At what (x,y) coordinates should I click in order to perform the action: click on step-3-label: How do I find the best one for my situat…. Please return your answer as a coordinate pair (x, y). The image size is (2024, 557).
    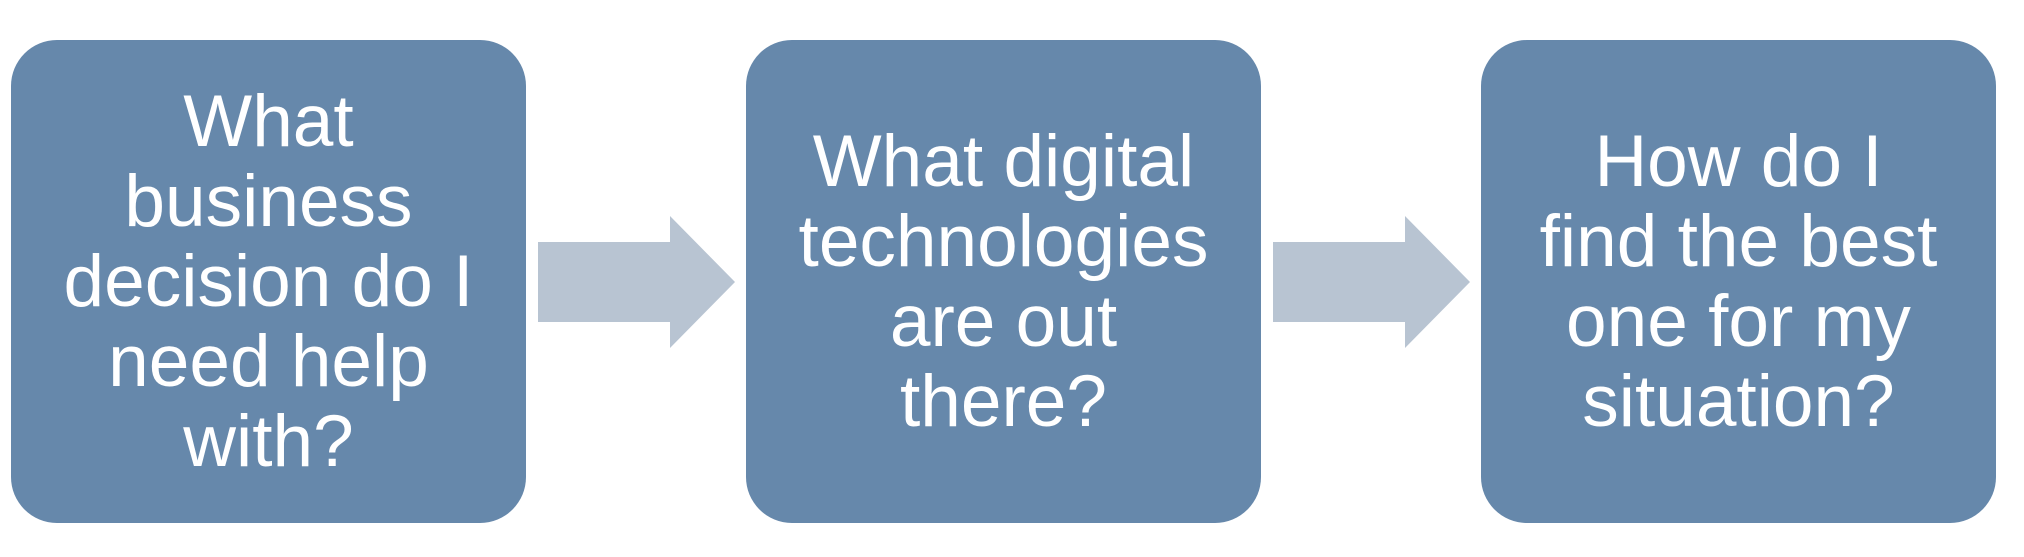
    Looking at the image, I should click on (1738, 281).